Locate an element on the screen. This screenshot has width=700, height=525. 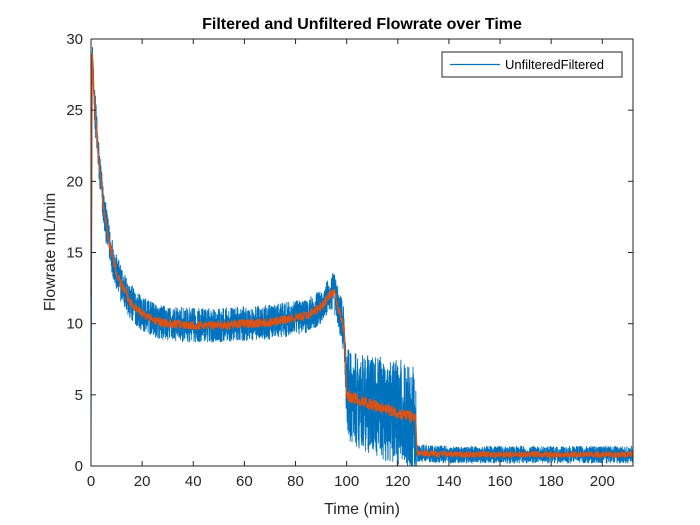
y-tick-label: 30 is located at coordinates (74, 39).